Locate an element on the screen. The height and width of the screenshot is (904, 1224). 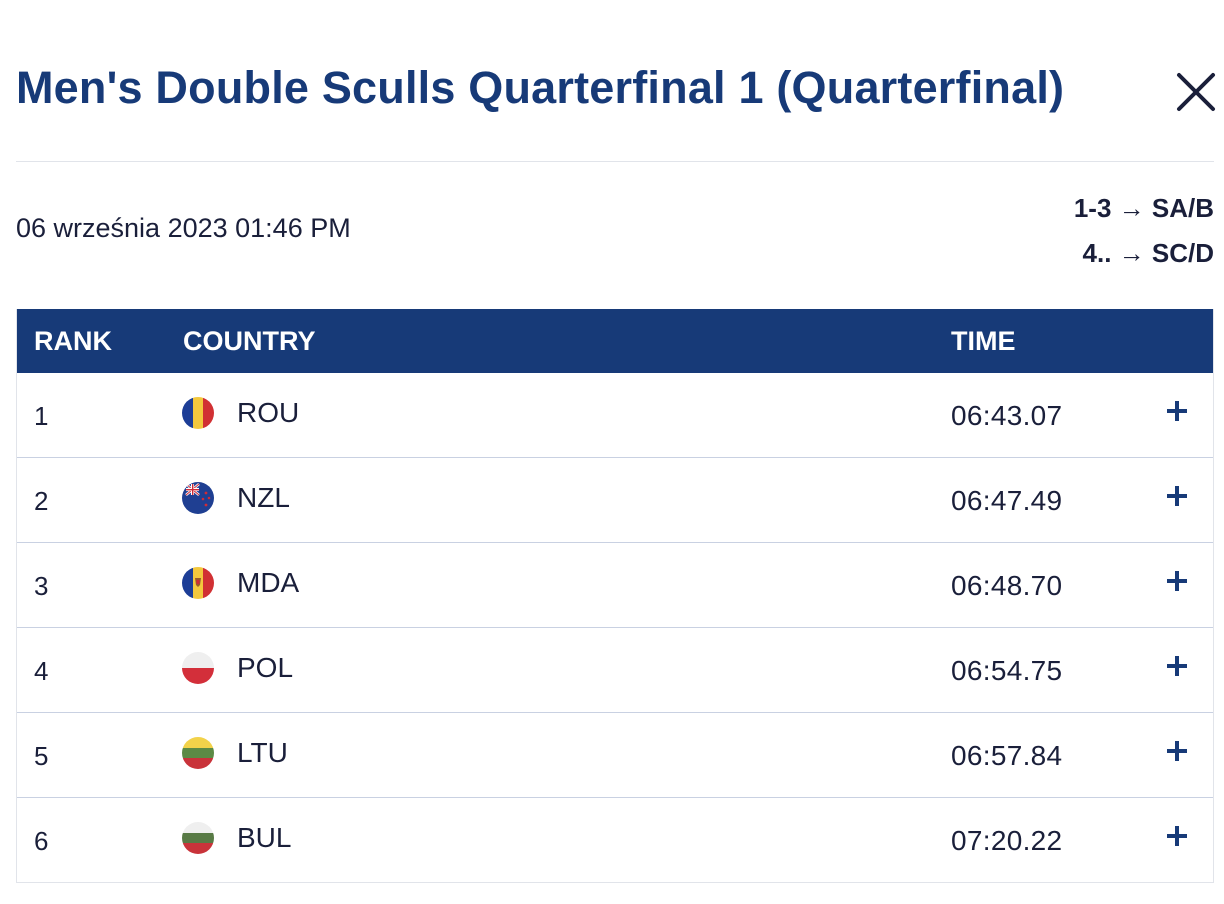
time-cell: 06:48.70 is located at coordinates (1007, 585).